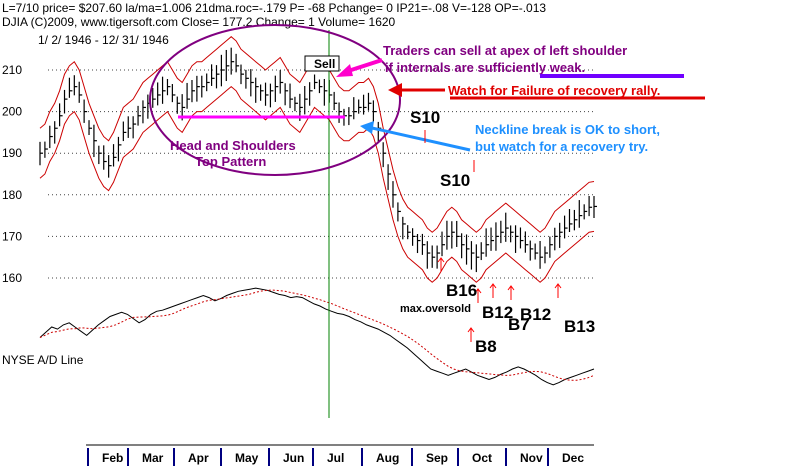 The width and height of the screenshot is (800, 468). Describe the element at coordinates (482, 458) in the screenshot. I see `month-label: Oct` at that location.